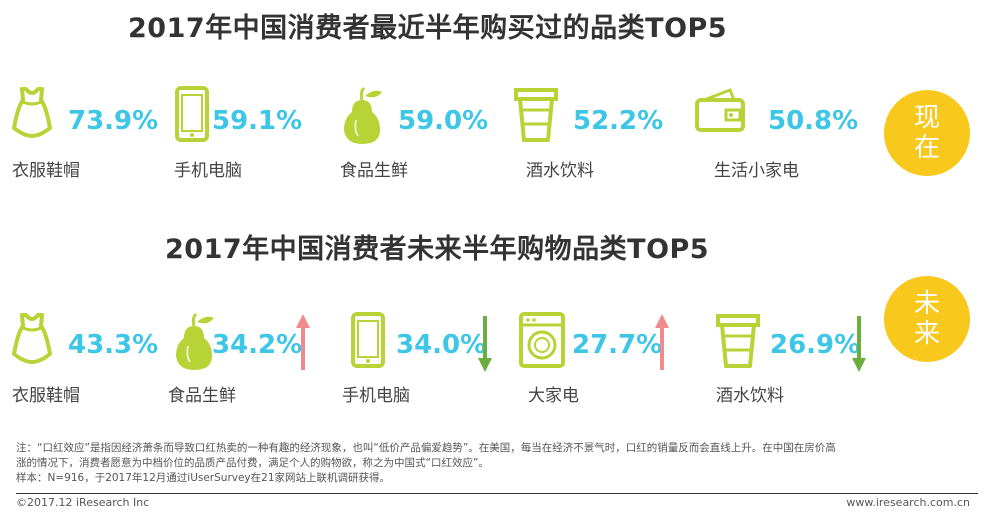 Image resolution: width=1000 pixels, height=515 pixels. Describe the element at coordinates (428, 28) in the screenshot. I see `chart-title-recent: 2017年中国消费者最近半年购买过的品类TOP5` at that location.